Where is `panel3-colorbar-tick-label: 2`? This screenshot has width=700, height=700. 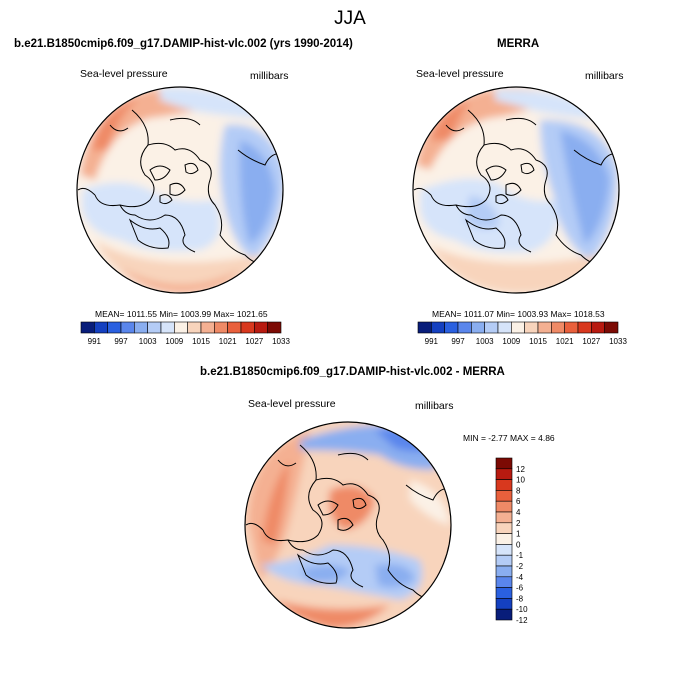
panel3-colorbar-tick-label: 2 is located at coordinates (518, 523).